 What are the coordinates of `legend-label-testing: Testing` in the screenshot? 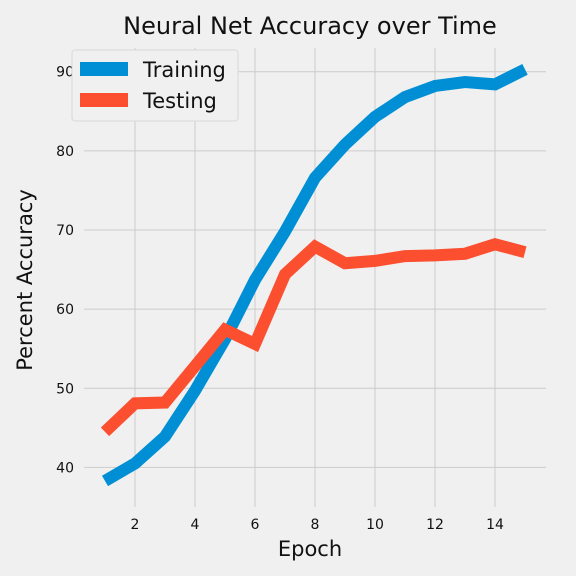 It's located at (179, 101).